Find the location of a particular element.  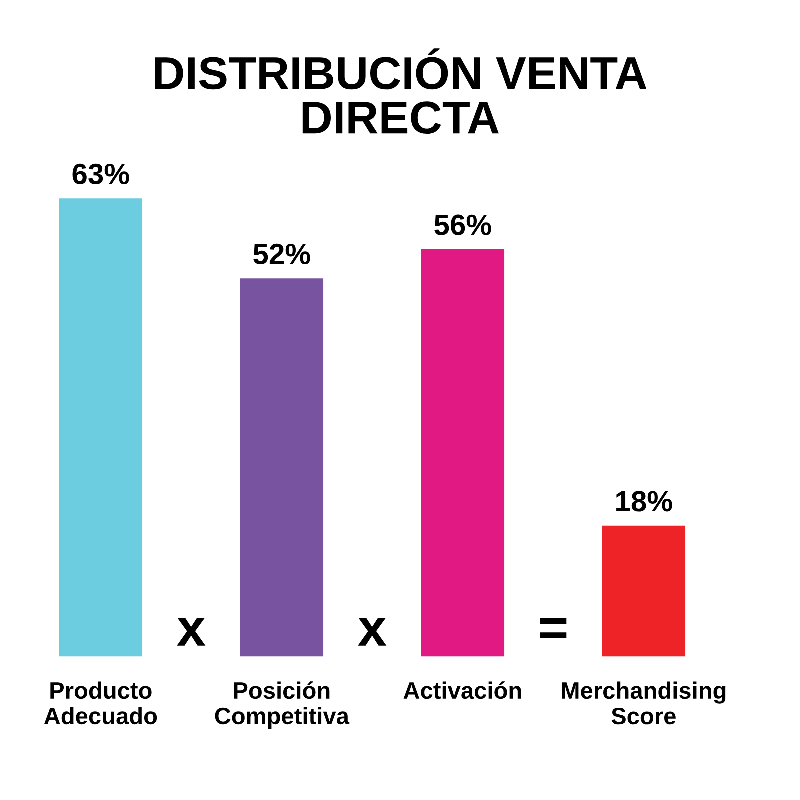

x-tick-label: Posición Competitiva is located at coordinates (282, 706).